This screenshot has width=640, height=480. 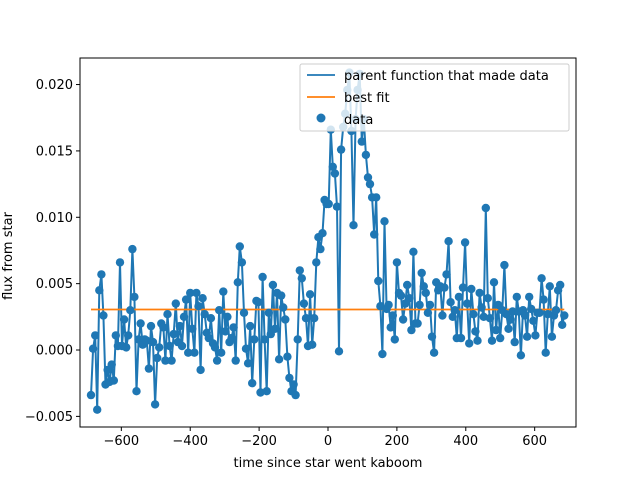 I want to click on y-tick-label: 0.005, so click(x=54, y=284).